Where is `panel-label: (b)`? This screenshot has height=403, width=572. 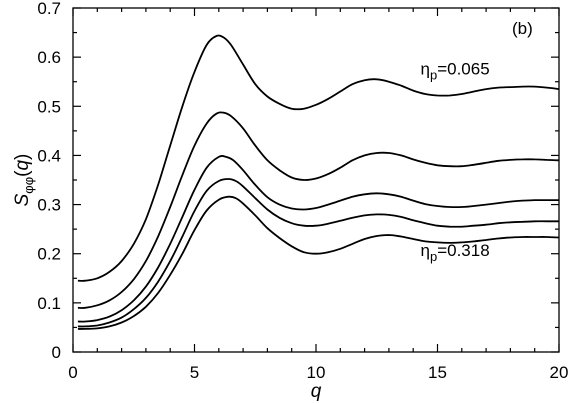
panel-label: (b) is located at coordinates (522, 28).